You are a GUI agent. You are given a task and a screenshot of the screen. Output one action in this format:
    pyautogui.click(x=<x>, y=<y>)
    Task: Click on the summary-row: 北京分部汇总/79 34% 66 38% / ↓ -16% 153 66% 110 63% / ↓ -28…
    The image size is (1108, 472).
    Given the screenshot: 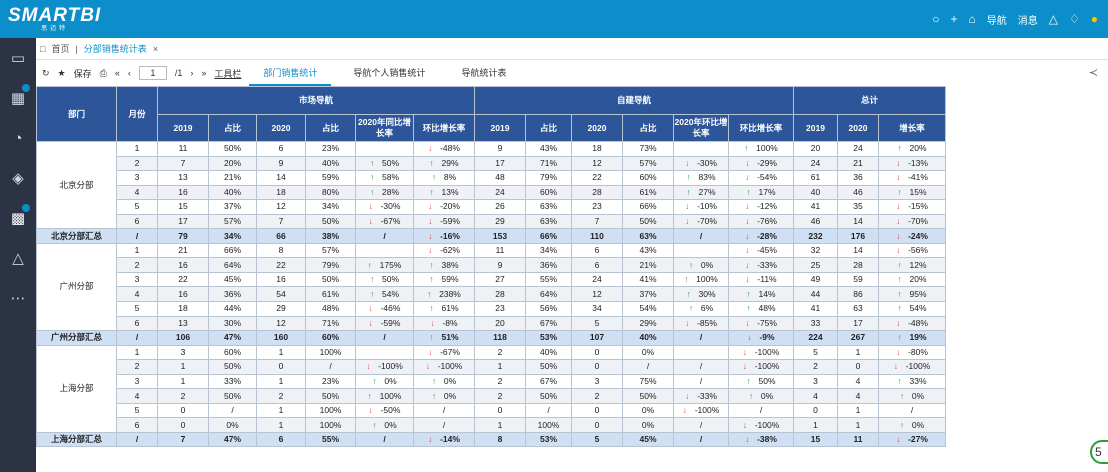 What is the action you would take?
    pyautogui.click(x=491, y=236)
    